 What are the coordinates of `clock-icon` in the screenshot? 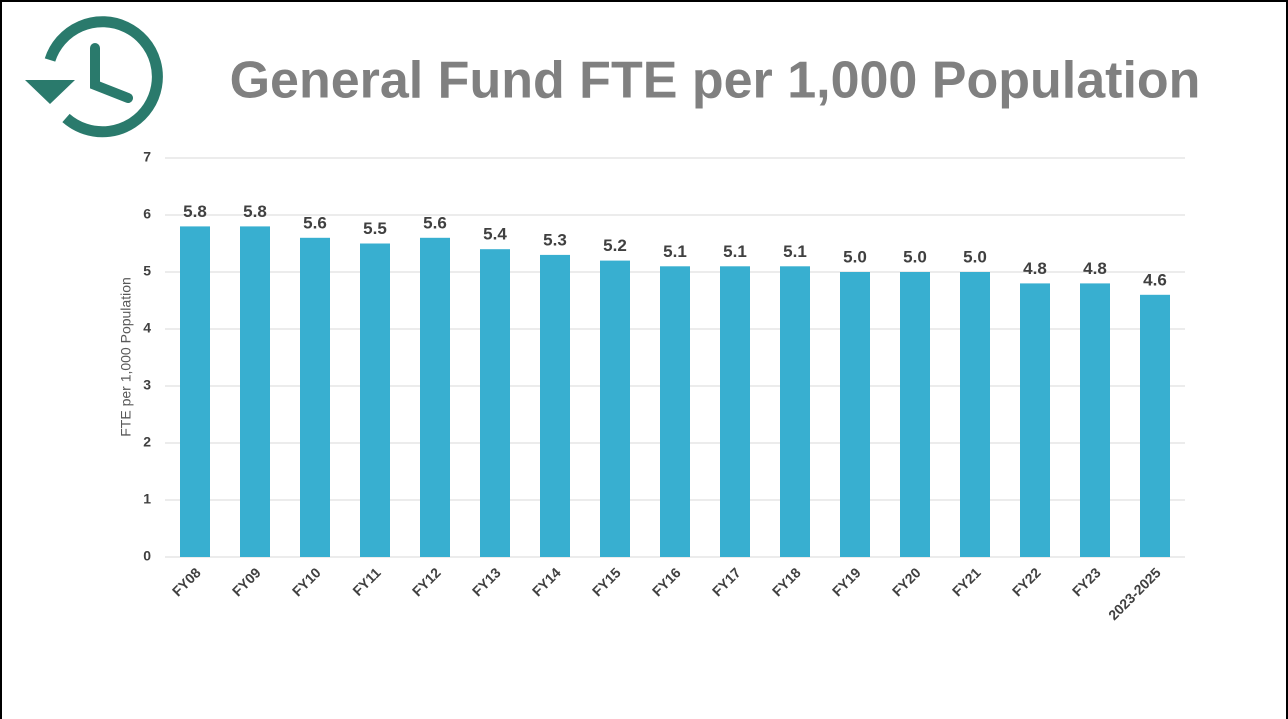 It's located at (94, 77).